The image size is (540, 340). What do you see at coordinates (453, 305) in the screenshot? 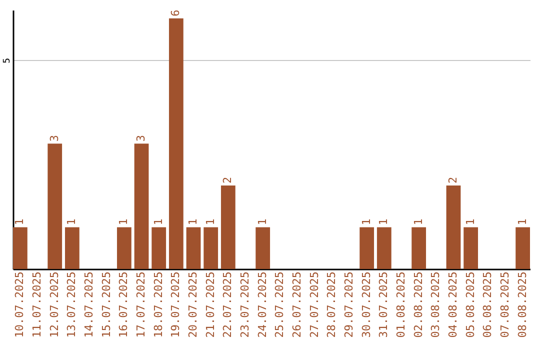
I see `x-tick-label: 04.08.2025` at bounding box center [453, 305].